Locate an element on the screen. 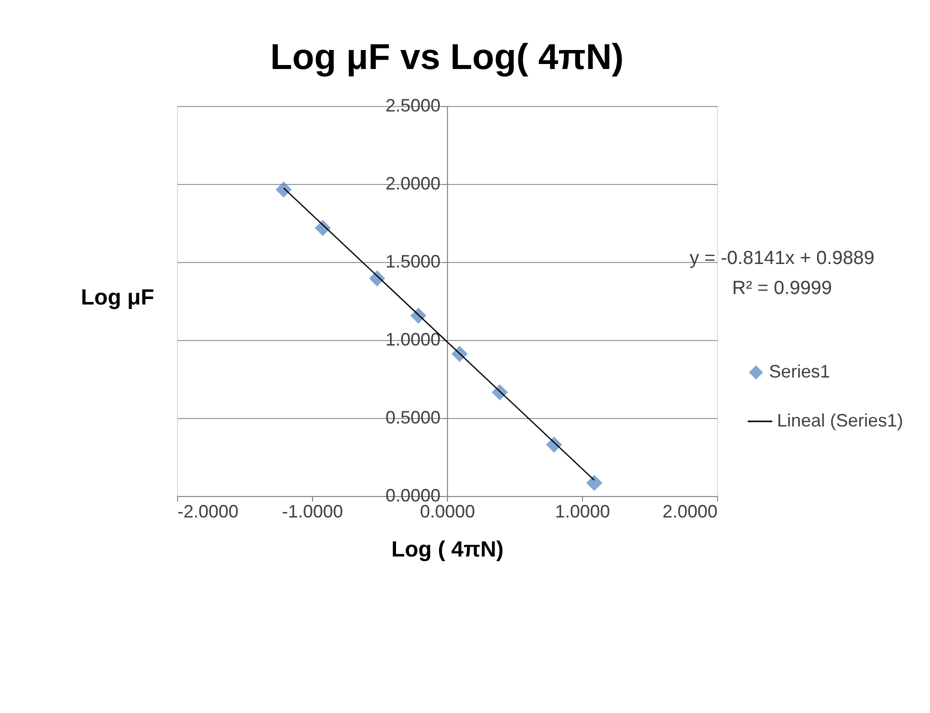  y-tick-label: 1.5000 is located at coordinates (412, 262).